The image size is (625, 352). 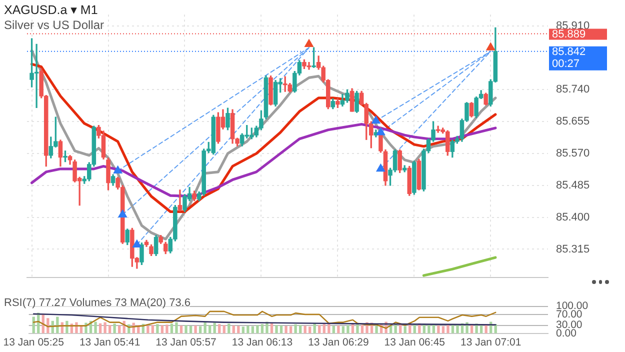 I want to click on y-tick-label: 85.740, so click(x=573, y=90).